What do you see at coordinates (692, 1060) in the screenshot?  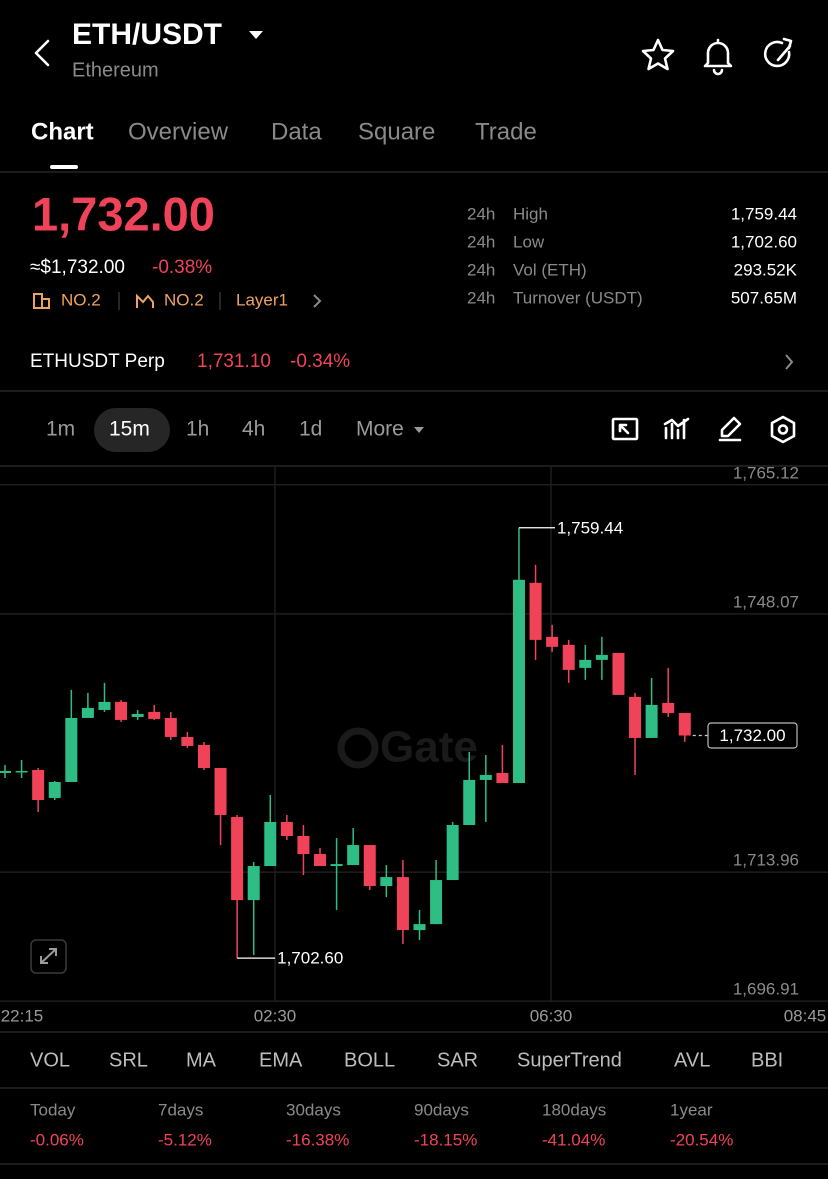 I see `indicator-tab: AVL` at bounding box center [692, 1060].